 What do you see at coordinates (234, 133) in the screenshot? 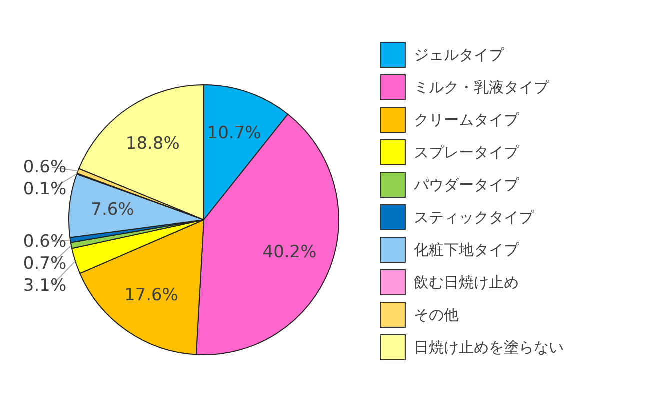
I see `data-label: 10.7%` at bounding box center [234, 133].